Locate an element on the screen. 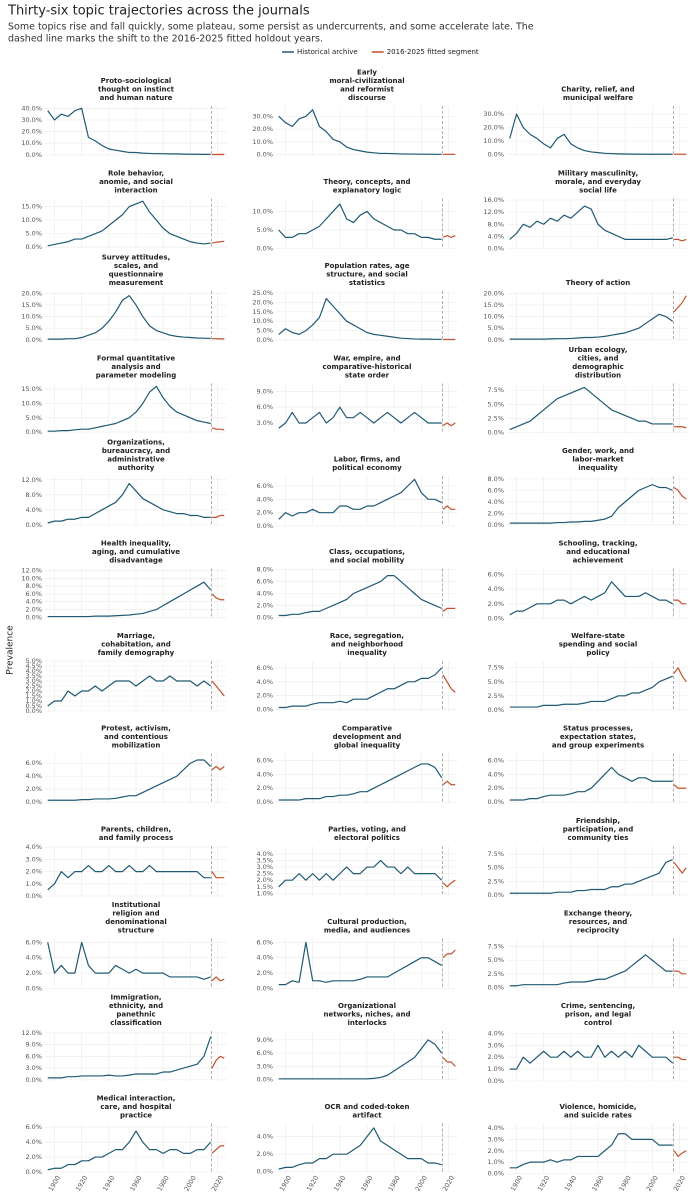 The width and height of the screenshot is (700, 1200). panel-title: authority is located at coordinates (136, 468).